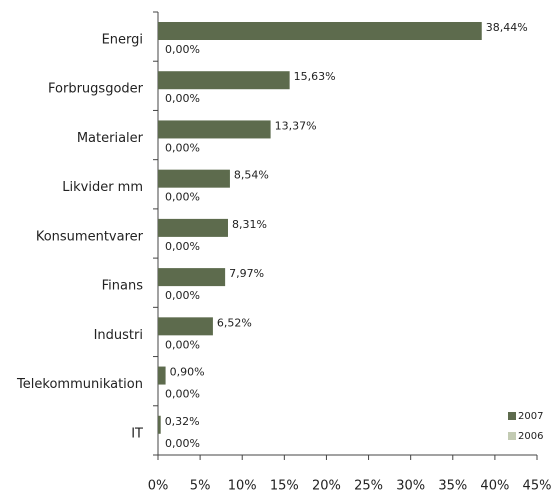 This screenshot has width=554, height=493. I want to click on category-label: Energi, so click(122, 40).